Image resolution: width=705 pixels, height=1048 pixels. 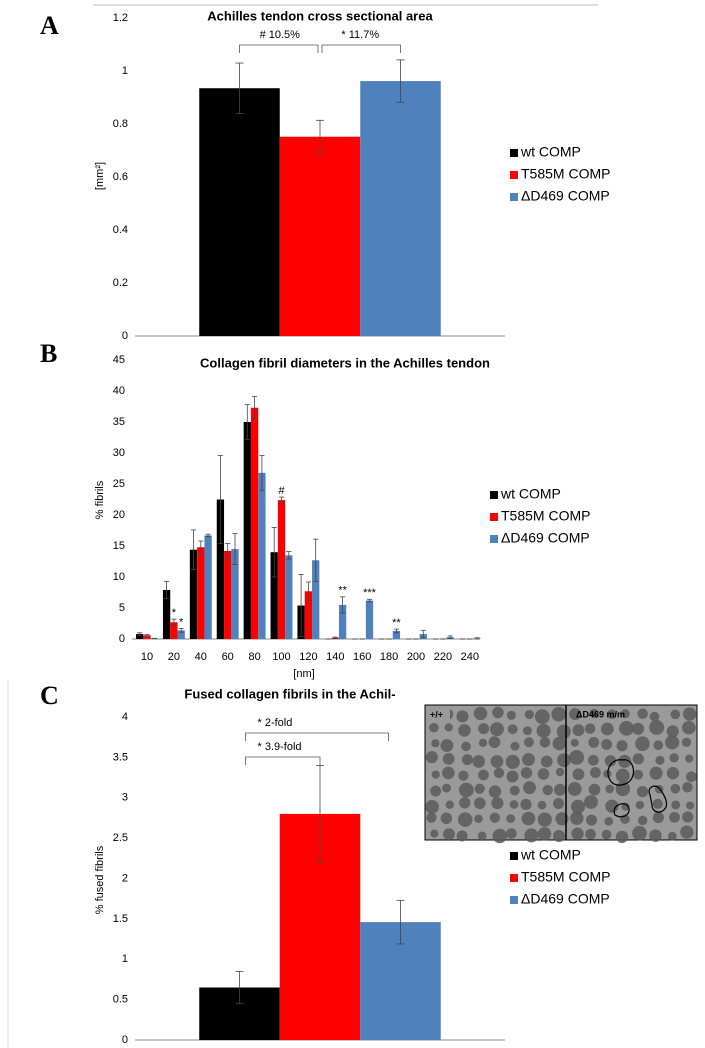 What do you see at coordinates (530, 494) in the screenshot?
I see `legend-label: wt COMP` at bounding box center [530, 494].